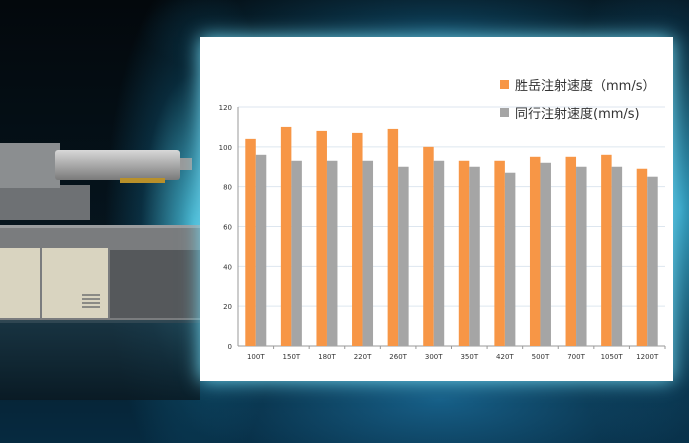  I want to click on x-tick-label: 500T, so click(541, 357).